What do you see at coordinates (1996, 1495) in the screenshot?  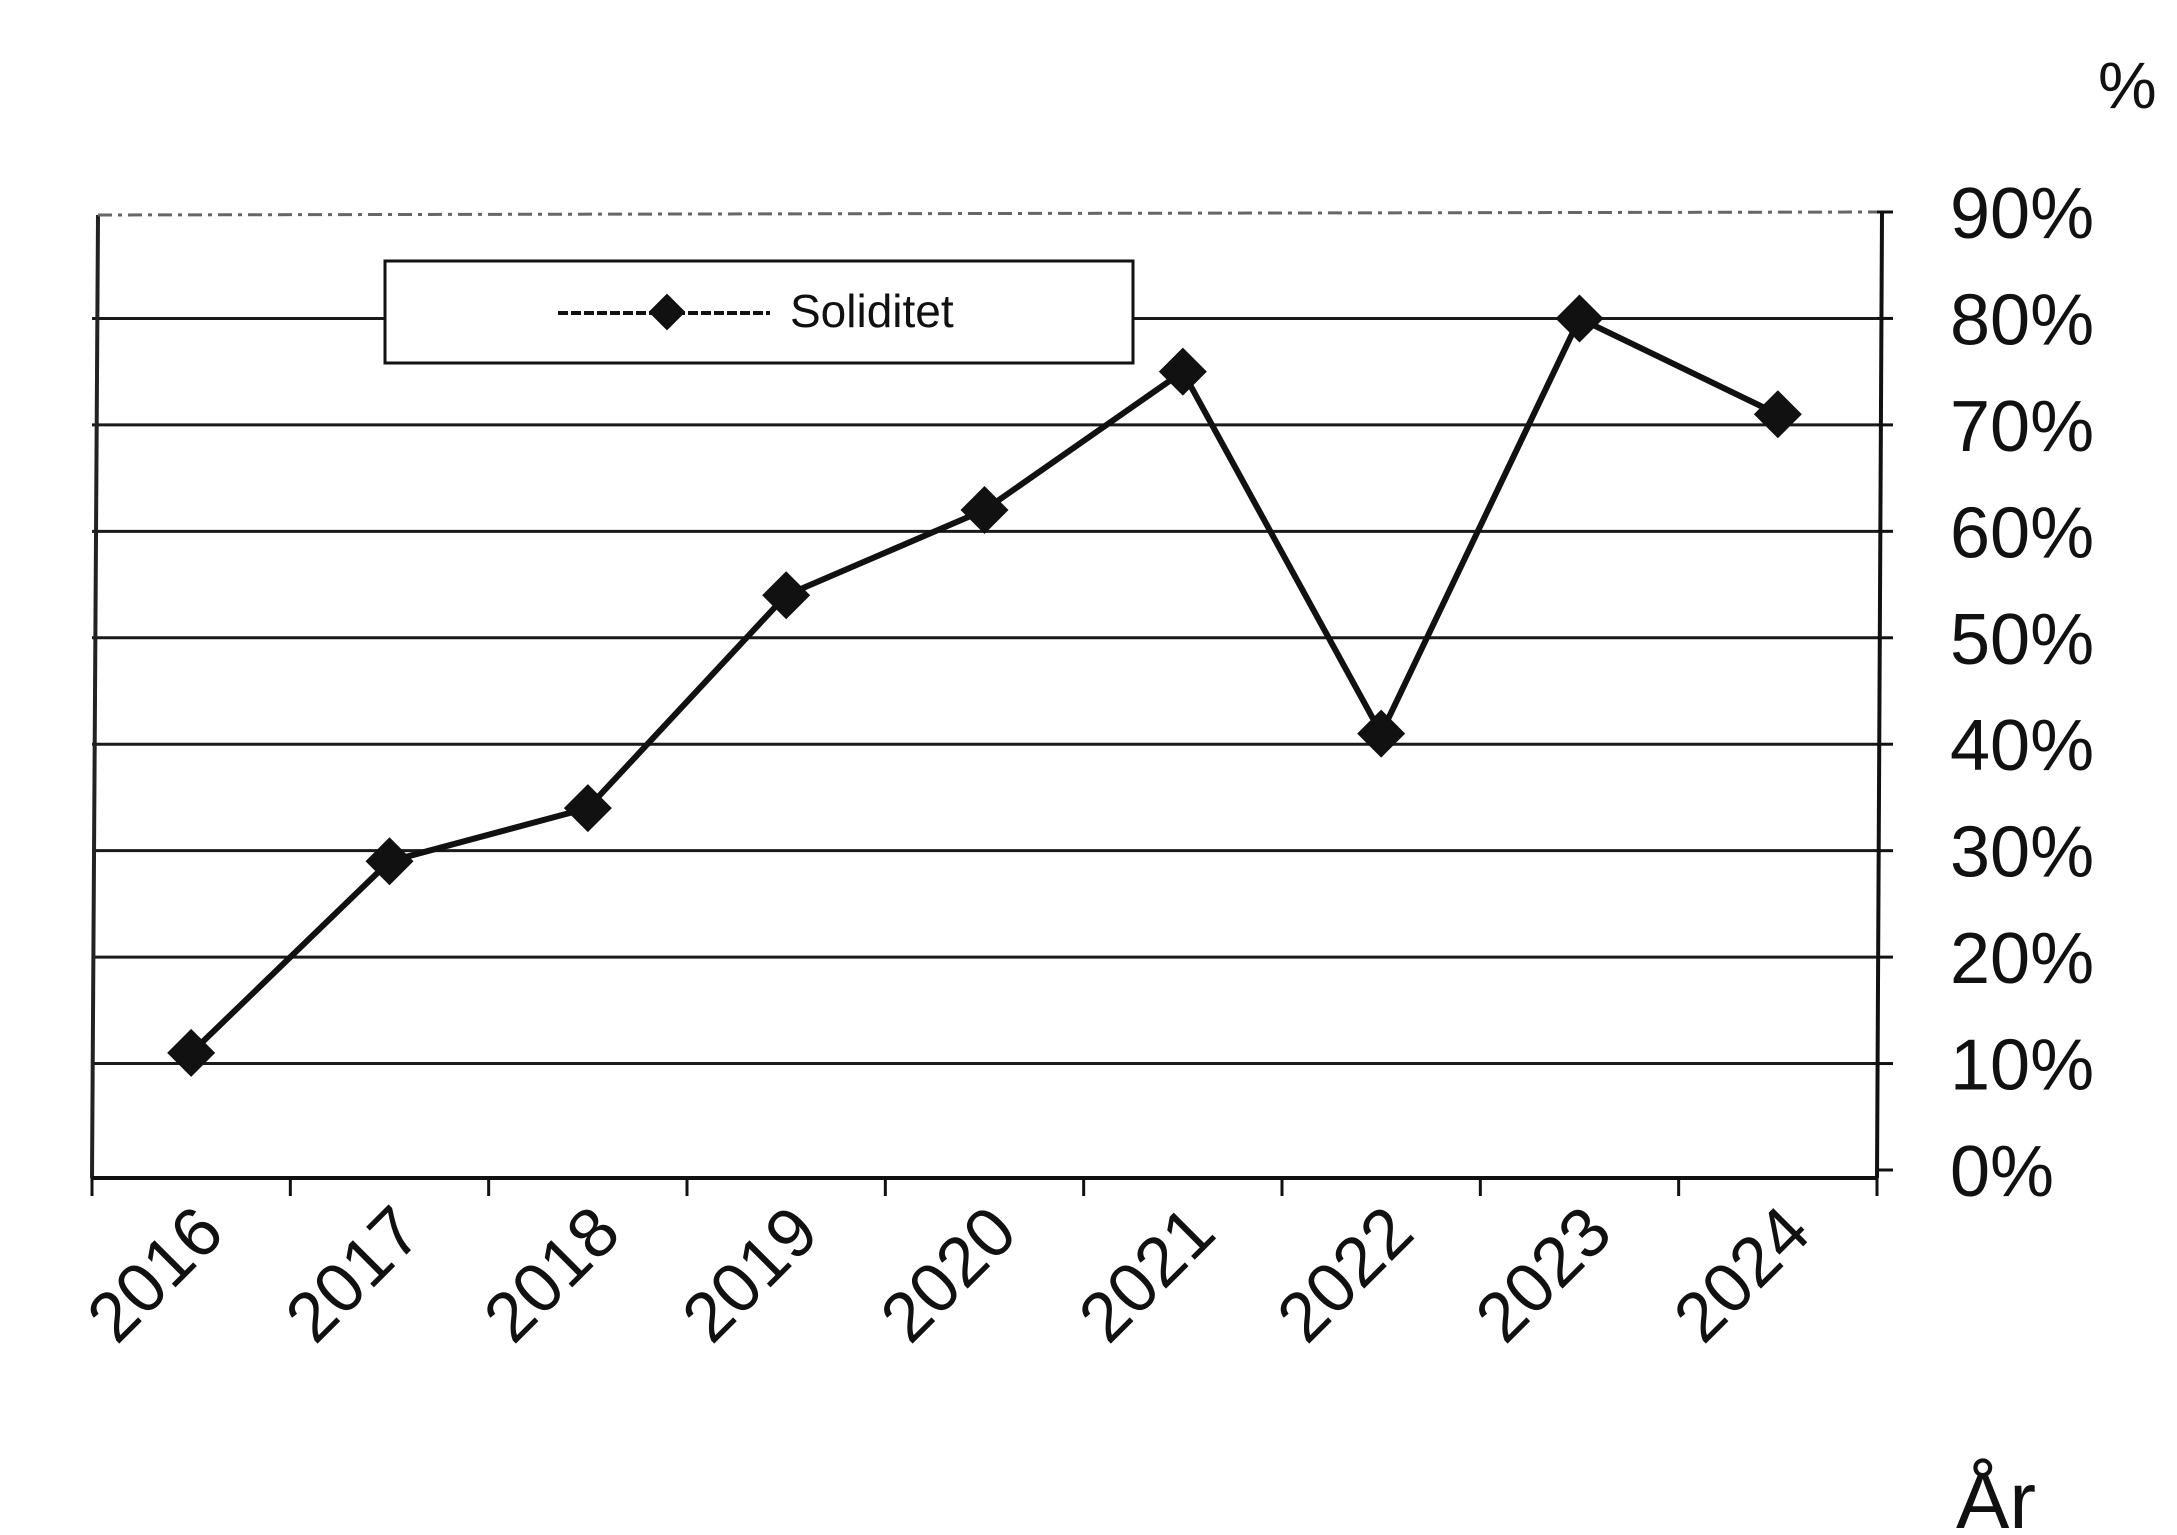 I see `x-axis-label: År` at bounding box center [1996, 1495].